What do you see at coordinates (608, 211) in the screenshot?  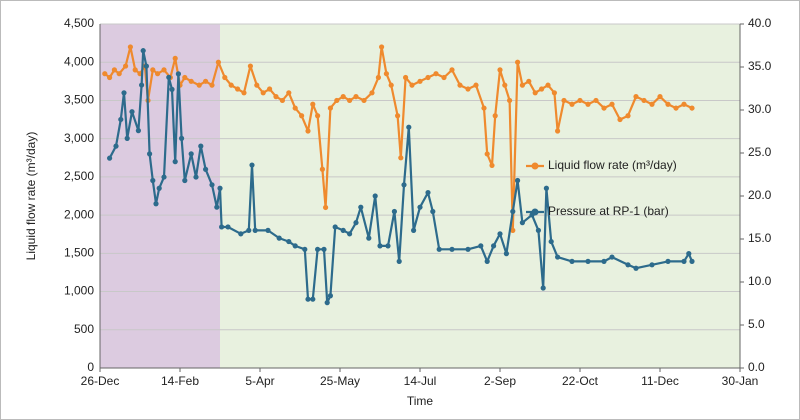 I see `legend-label: Pressure at RP-1 (bar)` at bounding box center [608, 211].